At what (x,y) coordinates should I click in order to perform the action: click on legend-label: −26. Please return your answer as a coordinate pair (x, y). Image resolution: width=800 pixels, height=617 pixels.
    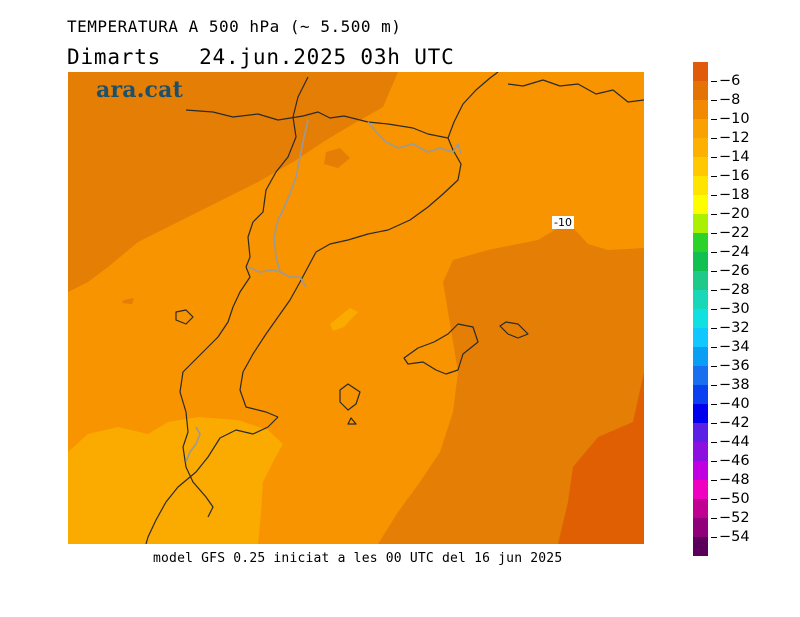
    Looking at the image, I should click on (730, 271).